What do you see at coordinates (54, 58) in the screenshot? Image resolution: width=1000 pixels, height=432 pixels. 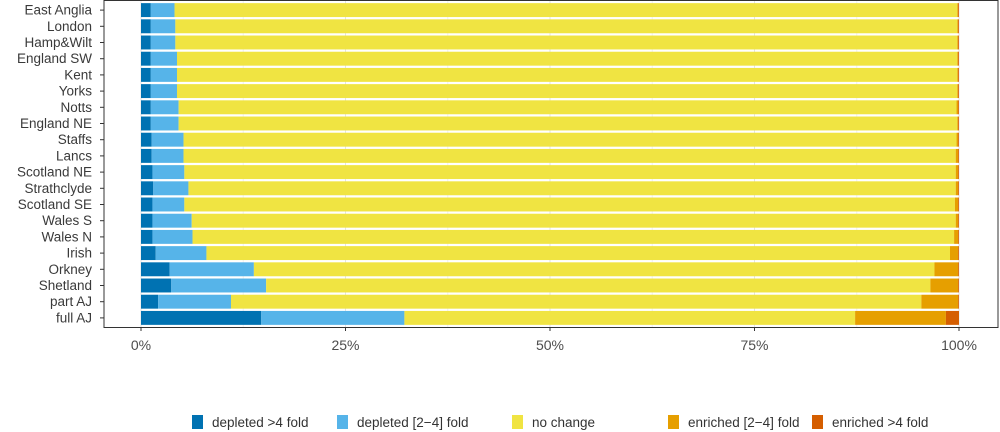 I see `category-label: England SW` at bounding box center [54, 58].